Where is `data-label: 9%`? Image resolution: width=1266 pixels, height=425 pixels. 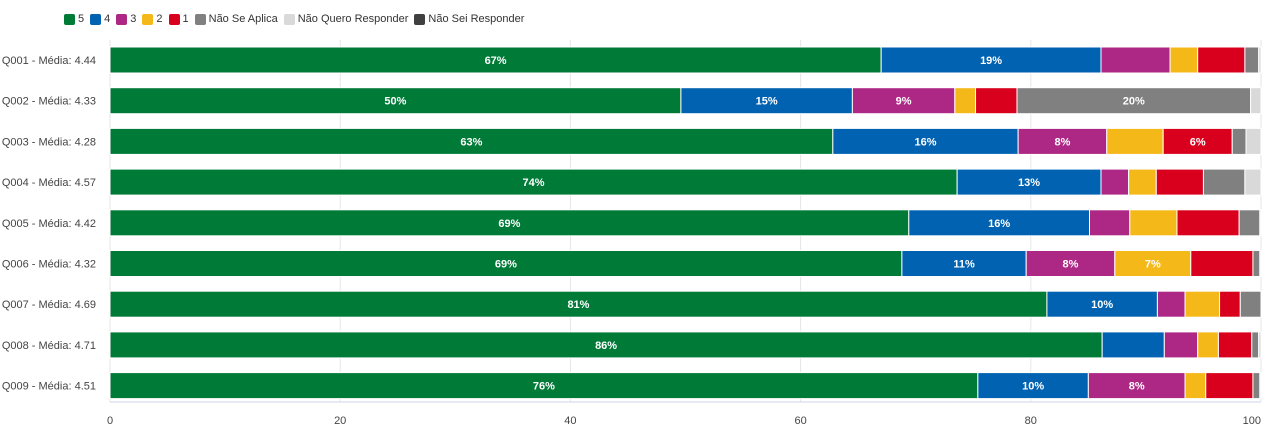 data-label: 9% is located at coordinates (904, 102).